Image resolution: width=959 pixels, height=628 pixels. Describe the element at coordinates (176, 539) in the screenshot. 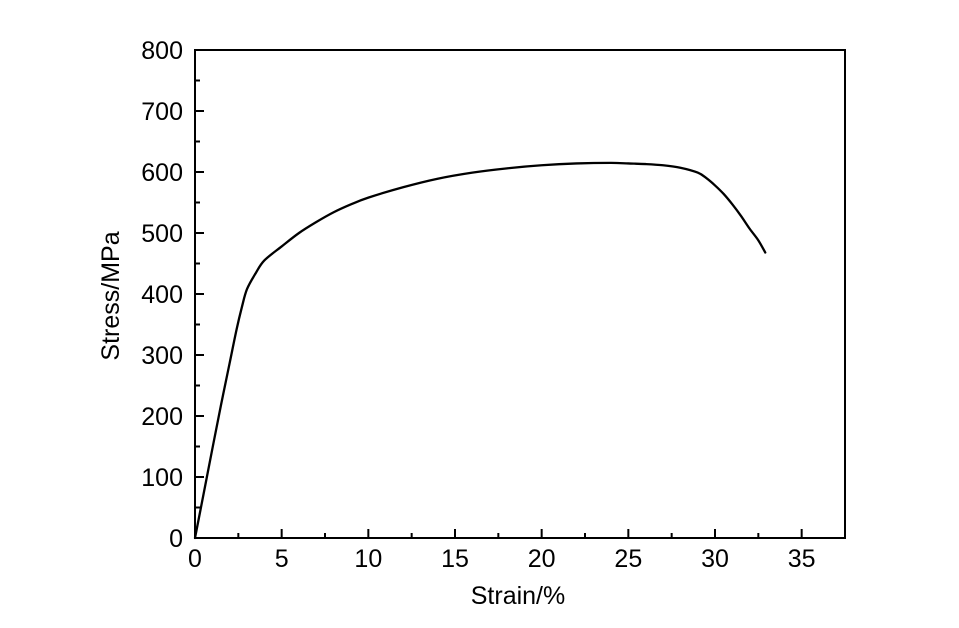

I see `y-tick-label: 0` at that location.